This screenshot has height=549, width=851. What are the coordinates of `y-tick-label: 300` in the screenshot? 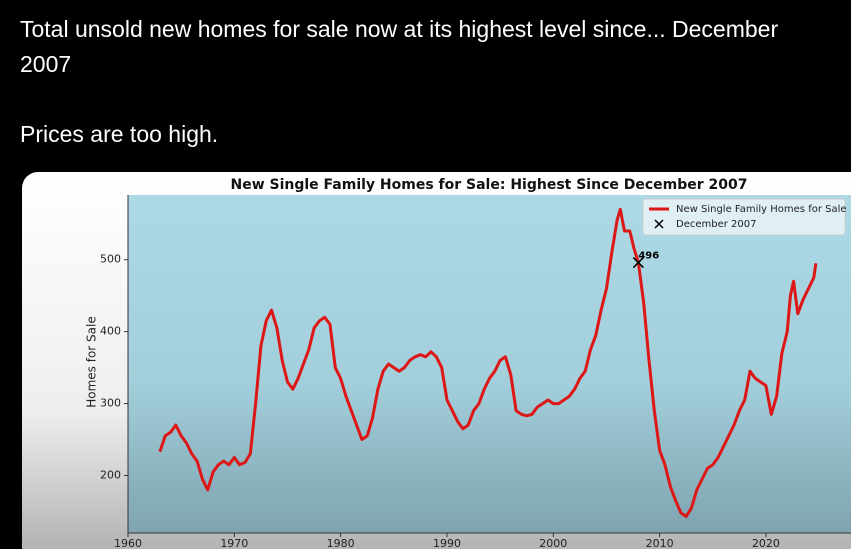 It's located at (110, 403).